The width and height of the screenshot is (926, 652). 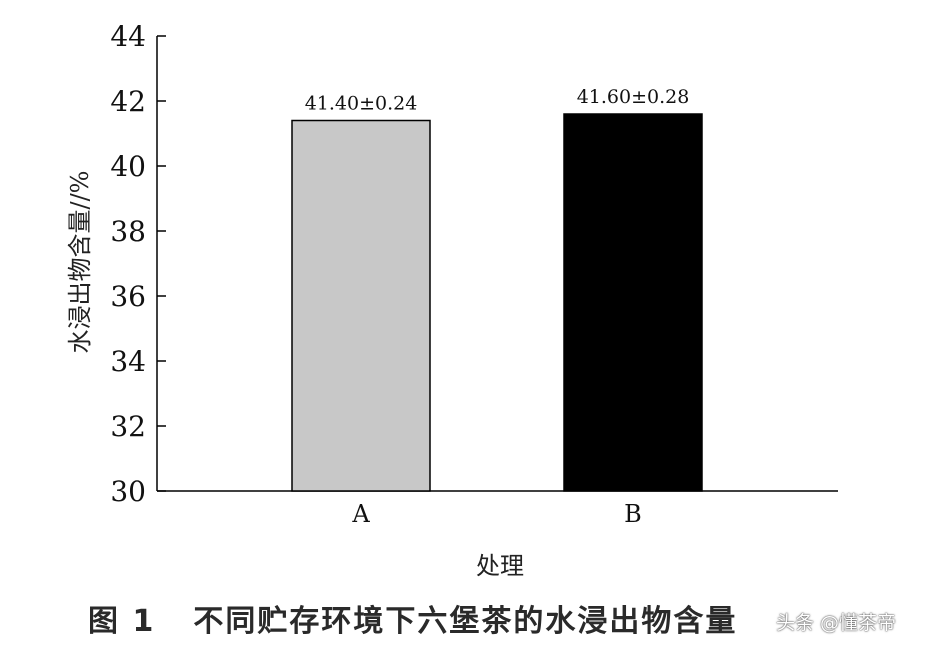 I want to click on y-tick-label: 42, so click(x=128, y=101).